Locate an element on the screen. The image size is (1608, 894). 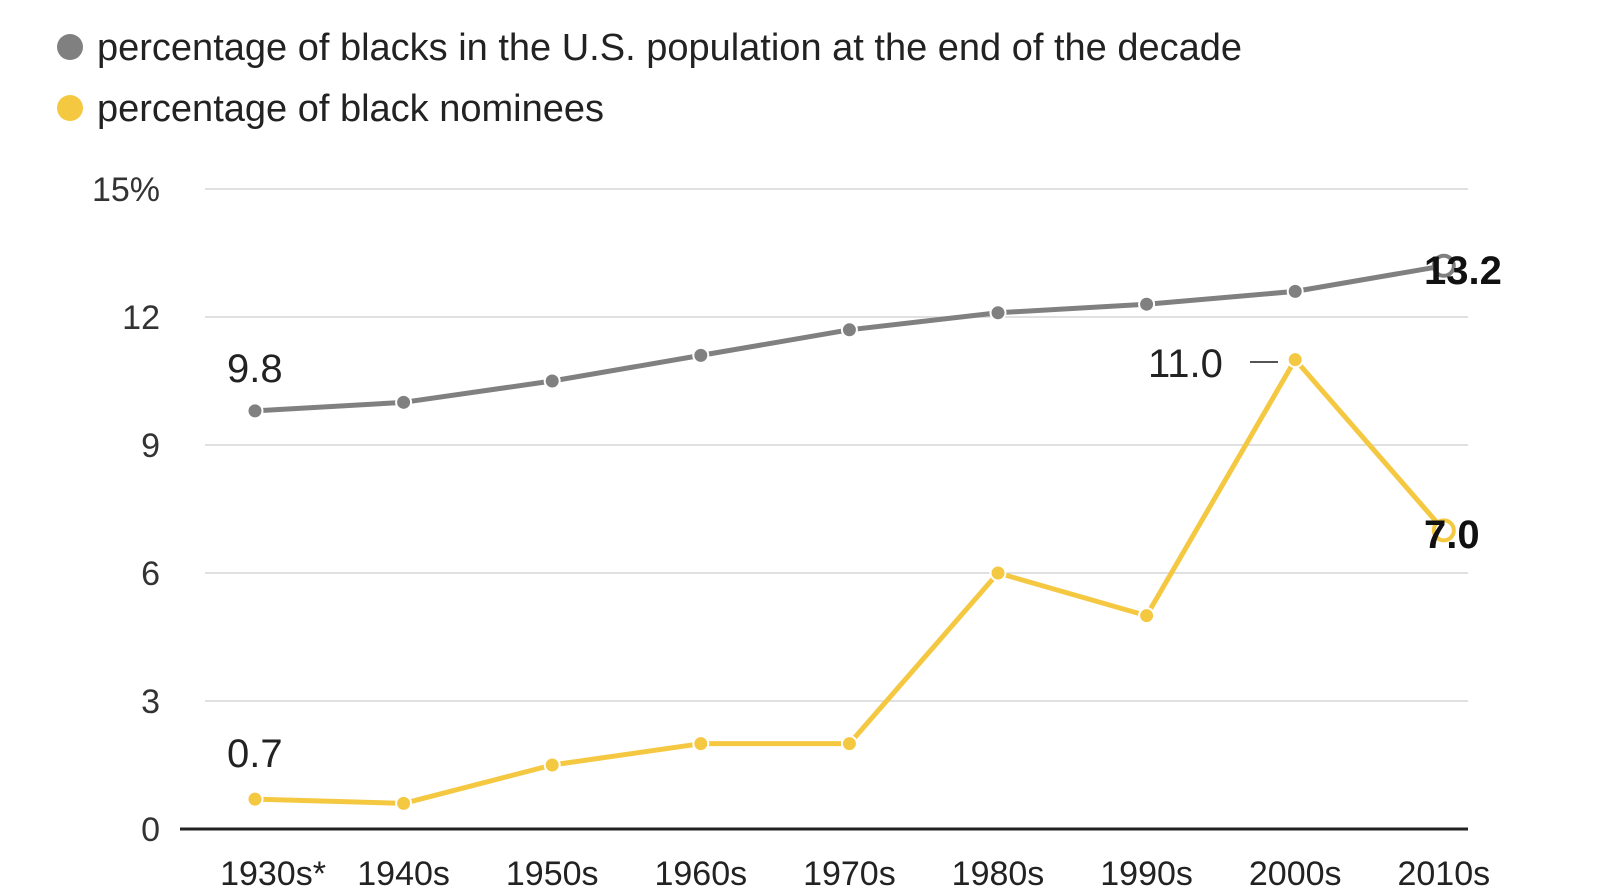
y-tick-label: 15% is located at coordinates (126, 190).